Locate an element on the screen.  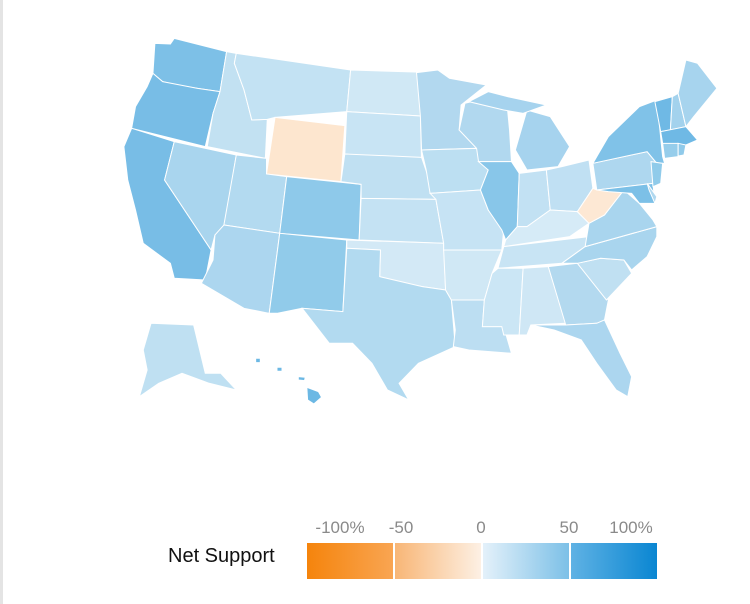
state-il is located at coordinates (499, 201).